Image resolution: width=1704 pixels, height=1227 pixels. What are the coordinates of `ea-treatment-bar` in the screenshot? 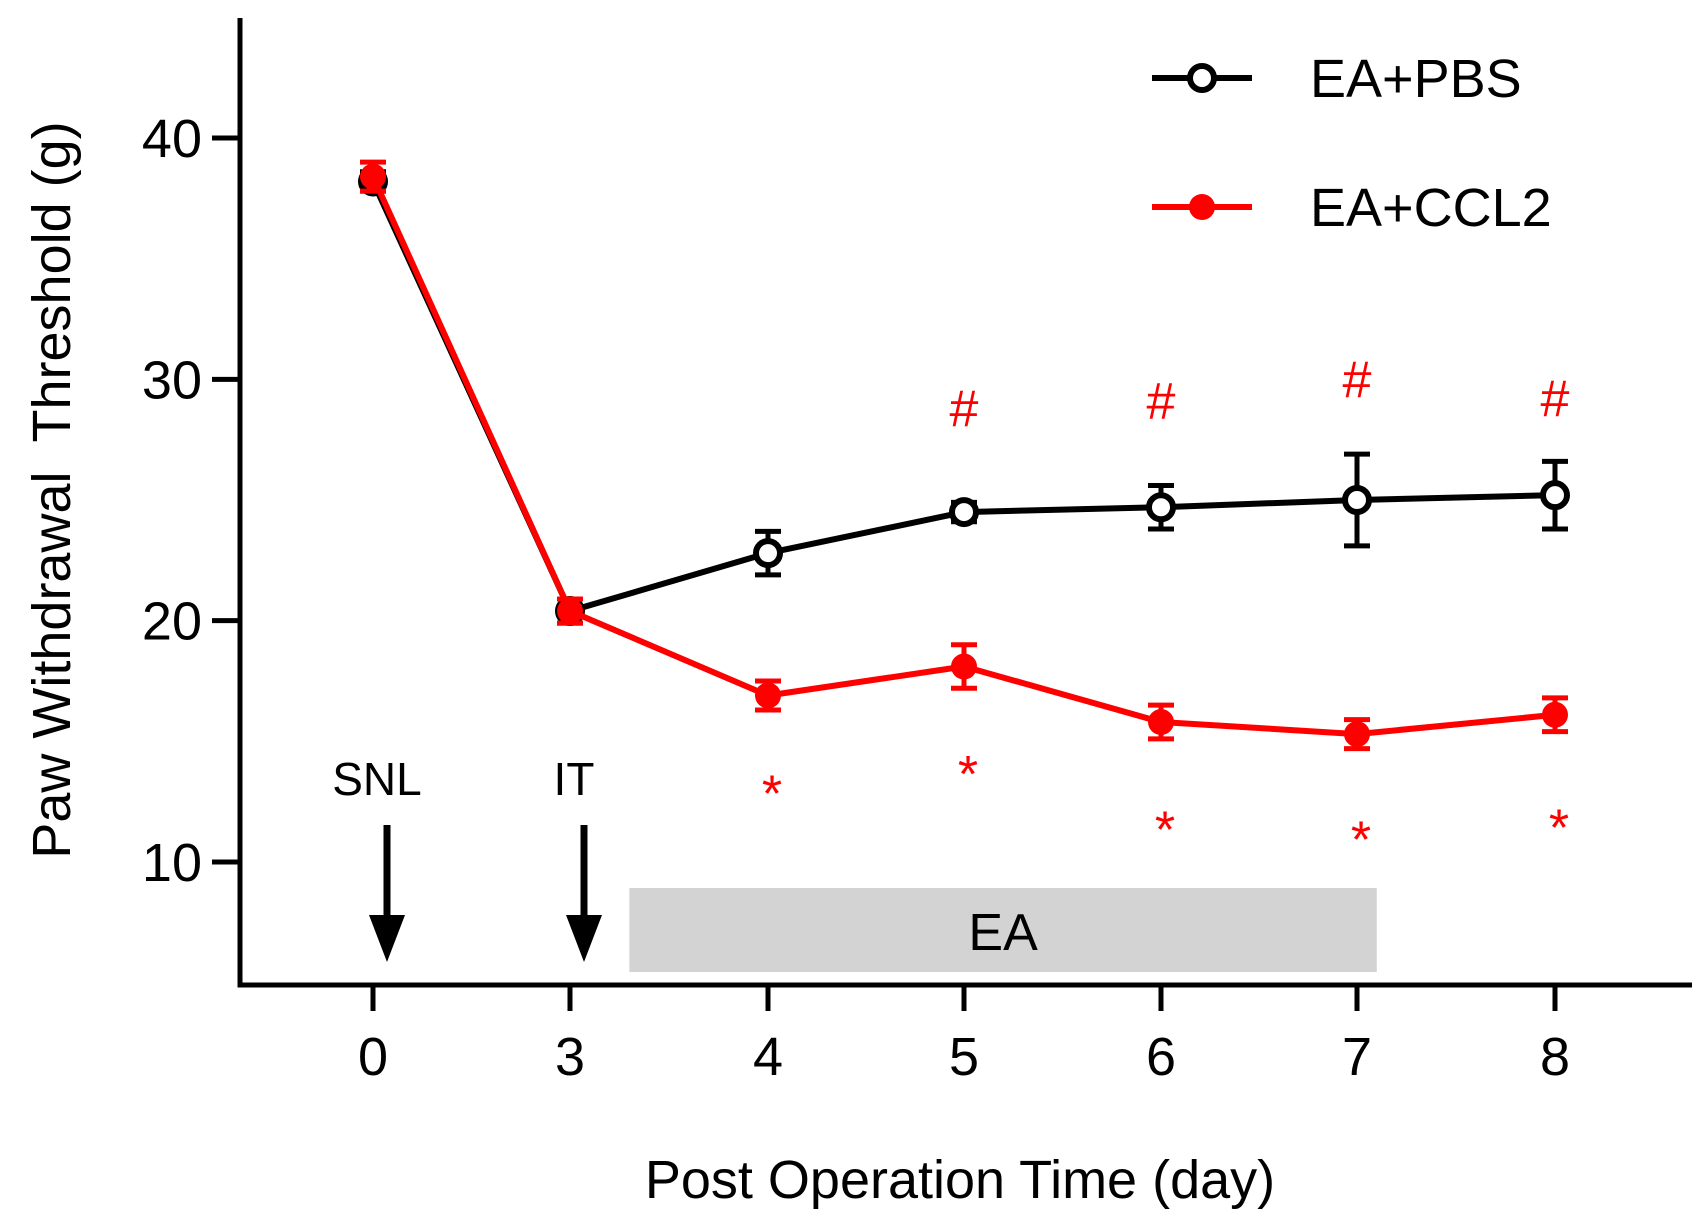 It's located at (1003, 930).